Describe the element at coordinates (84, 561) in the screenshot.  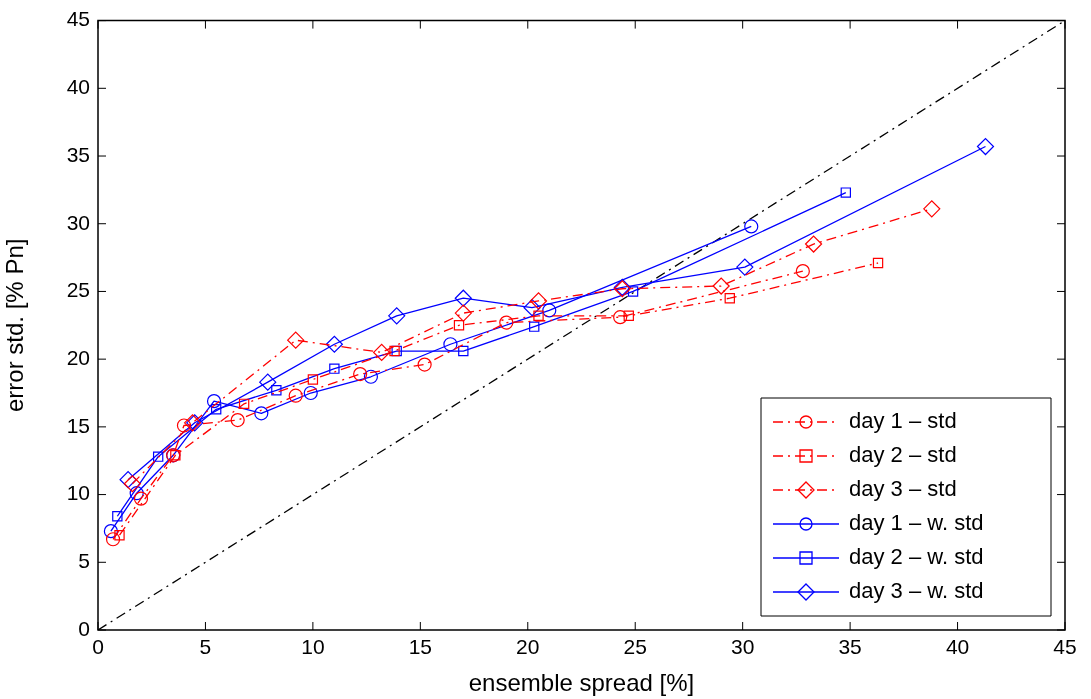
I see `y-tick-label: 5` at that location.